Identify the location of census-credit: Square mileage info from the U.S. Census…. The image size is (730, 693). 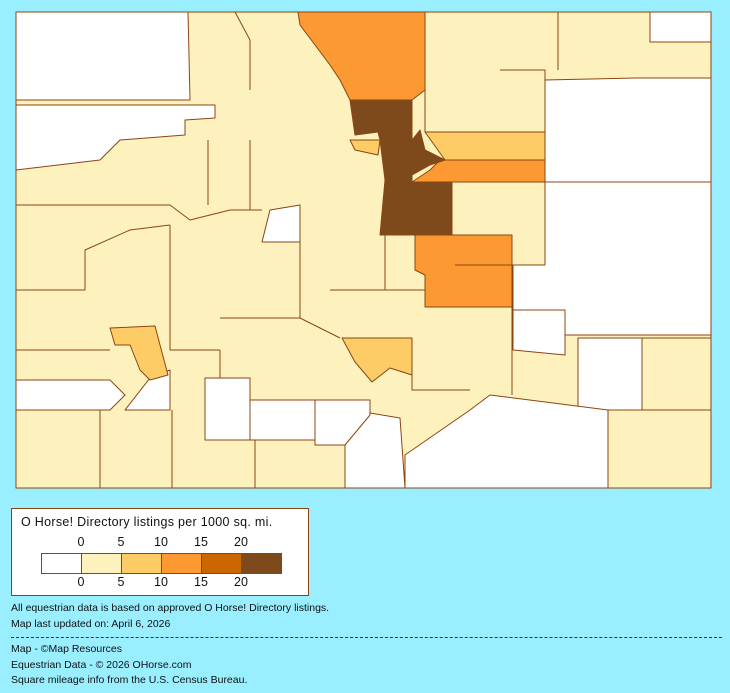
(129, 680).